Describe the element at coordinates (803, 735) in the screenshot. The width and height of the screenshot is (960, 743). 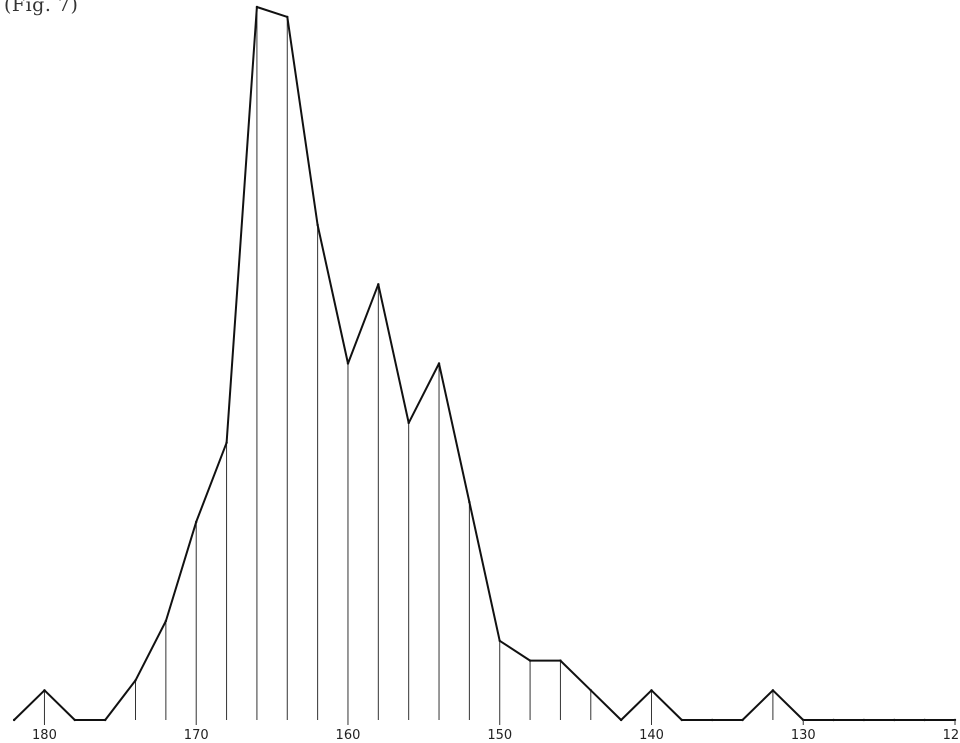
I see `x-tick-label-130: 130` at that location.